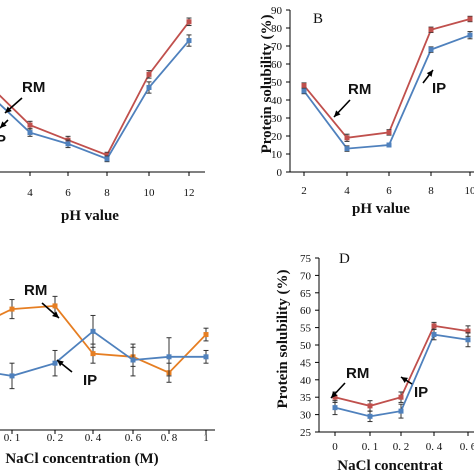  What do you see at coordinates (306, 433) in the screenshot?
I see `y-tick-label: 25` at bounding box center [306, 433].